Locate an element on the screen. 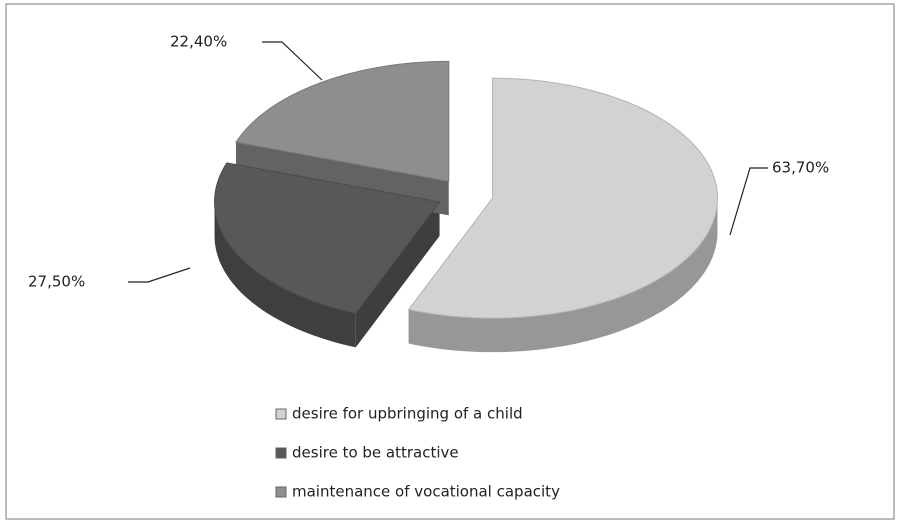 The image size is (902, 523). legend-label: desire for upbringing of a child is located at coordinates (407, 414).